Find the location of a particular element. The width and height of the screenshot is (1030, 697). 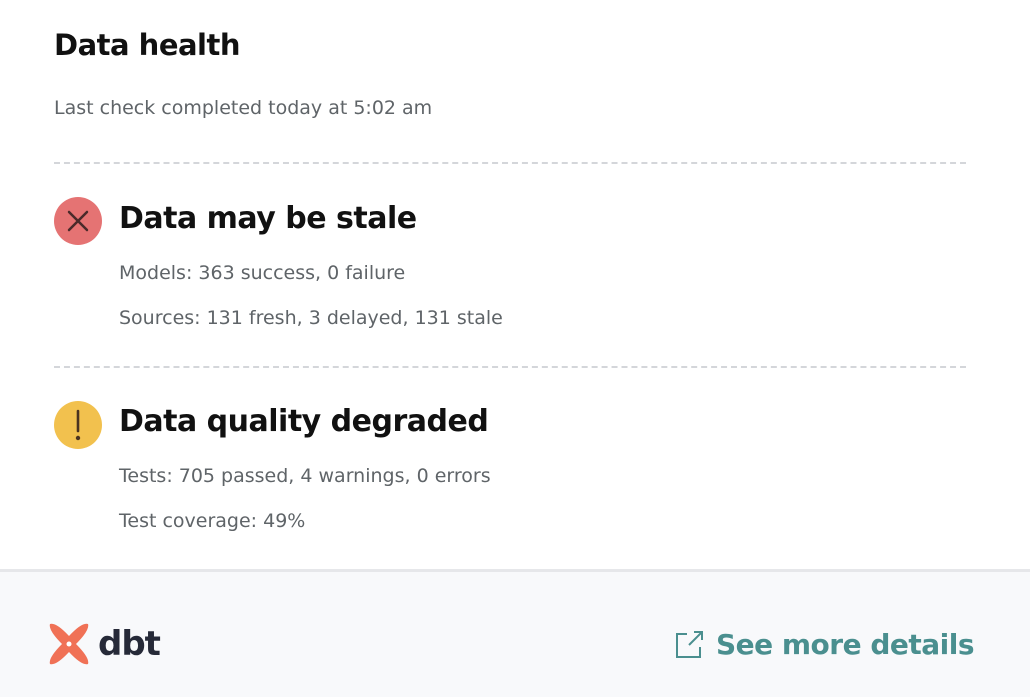

dbt-logo: dbt is located at coordinates (103, 644).